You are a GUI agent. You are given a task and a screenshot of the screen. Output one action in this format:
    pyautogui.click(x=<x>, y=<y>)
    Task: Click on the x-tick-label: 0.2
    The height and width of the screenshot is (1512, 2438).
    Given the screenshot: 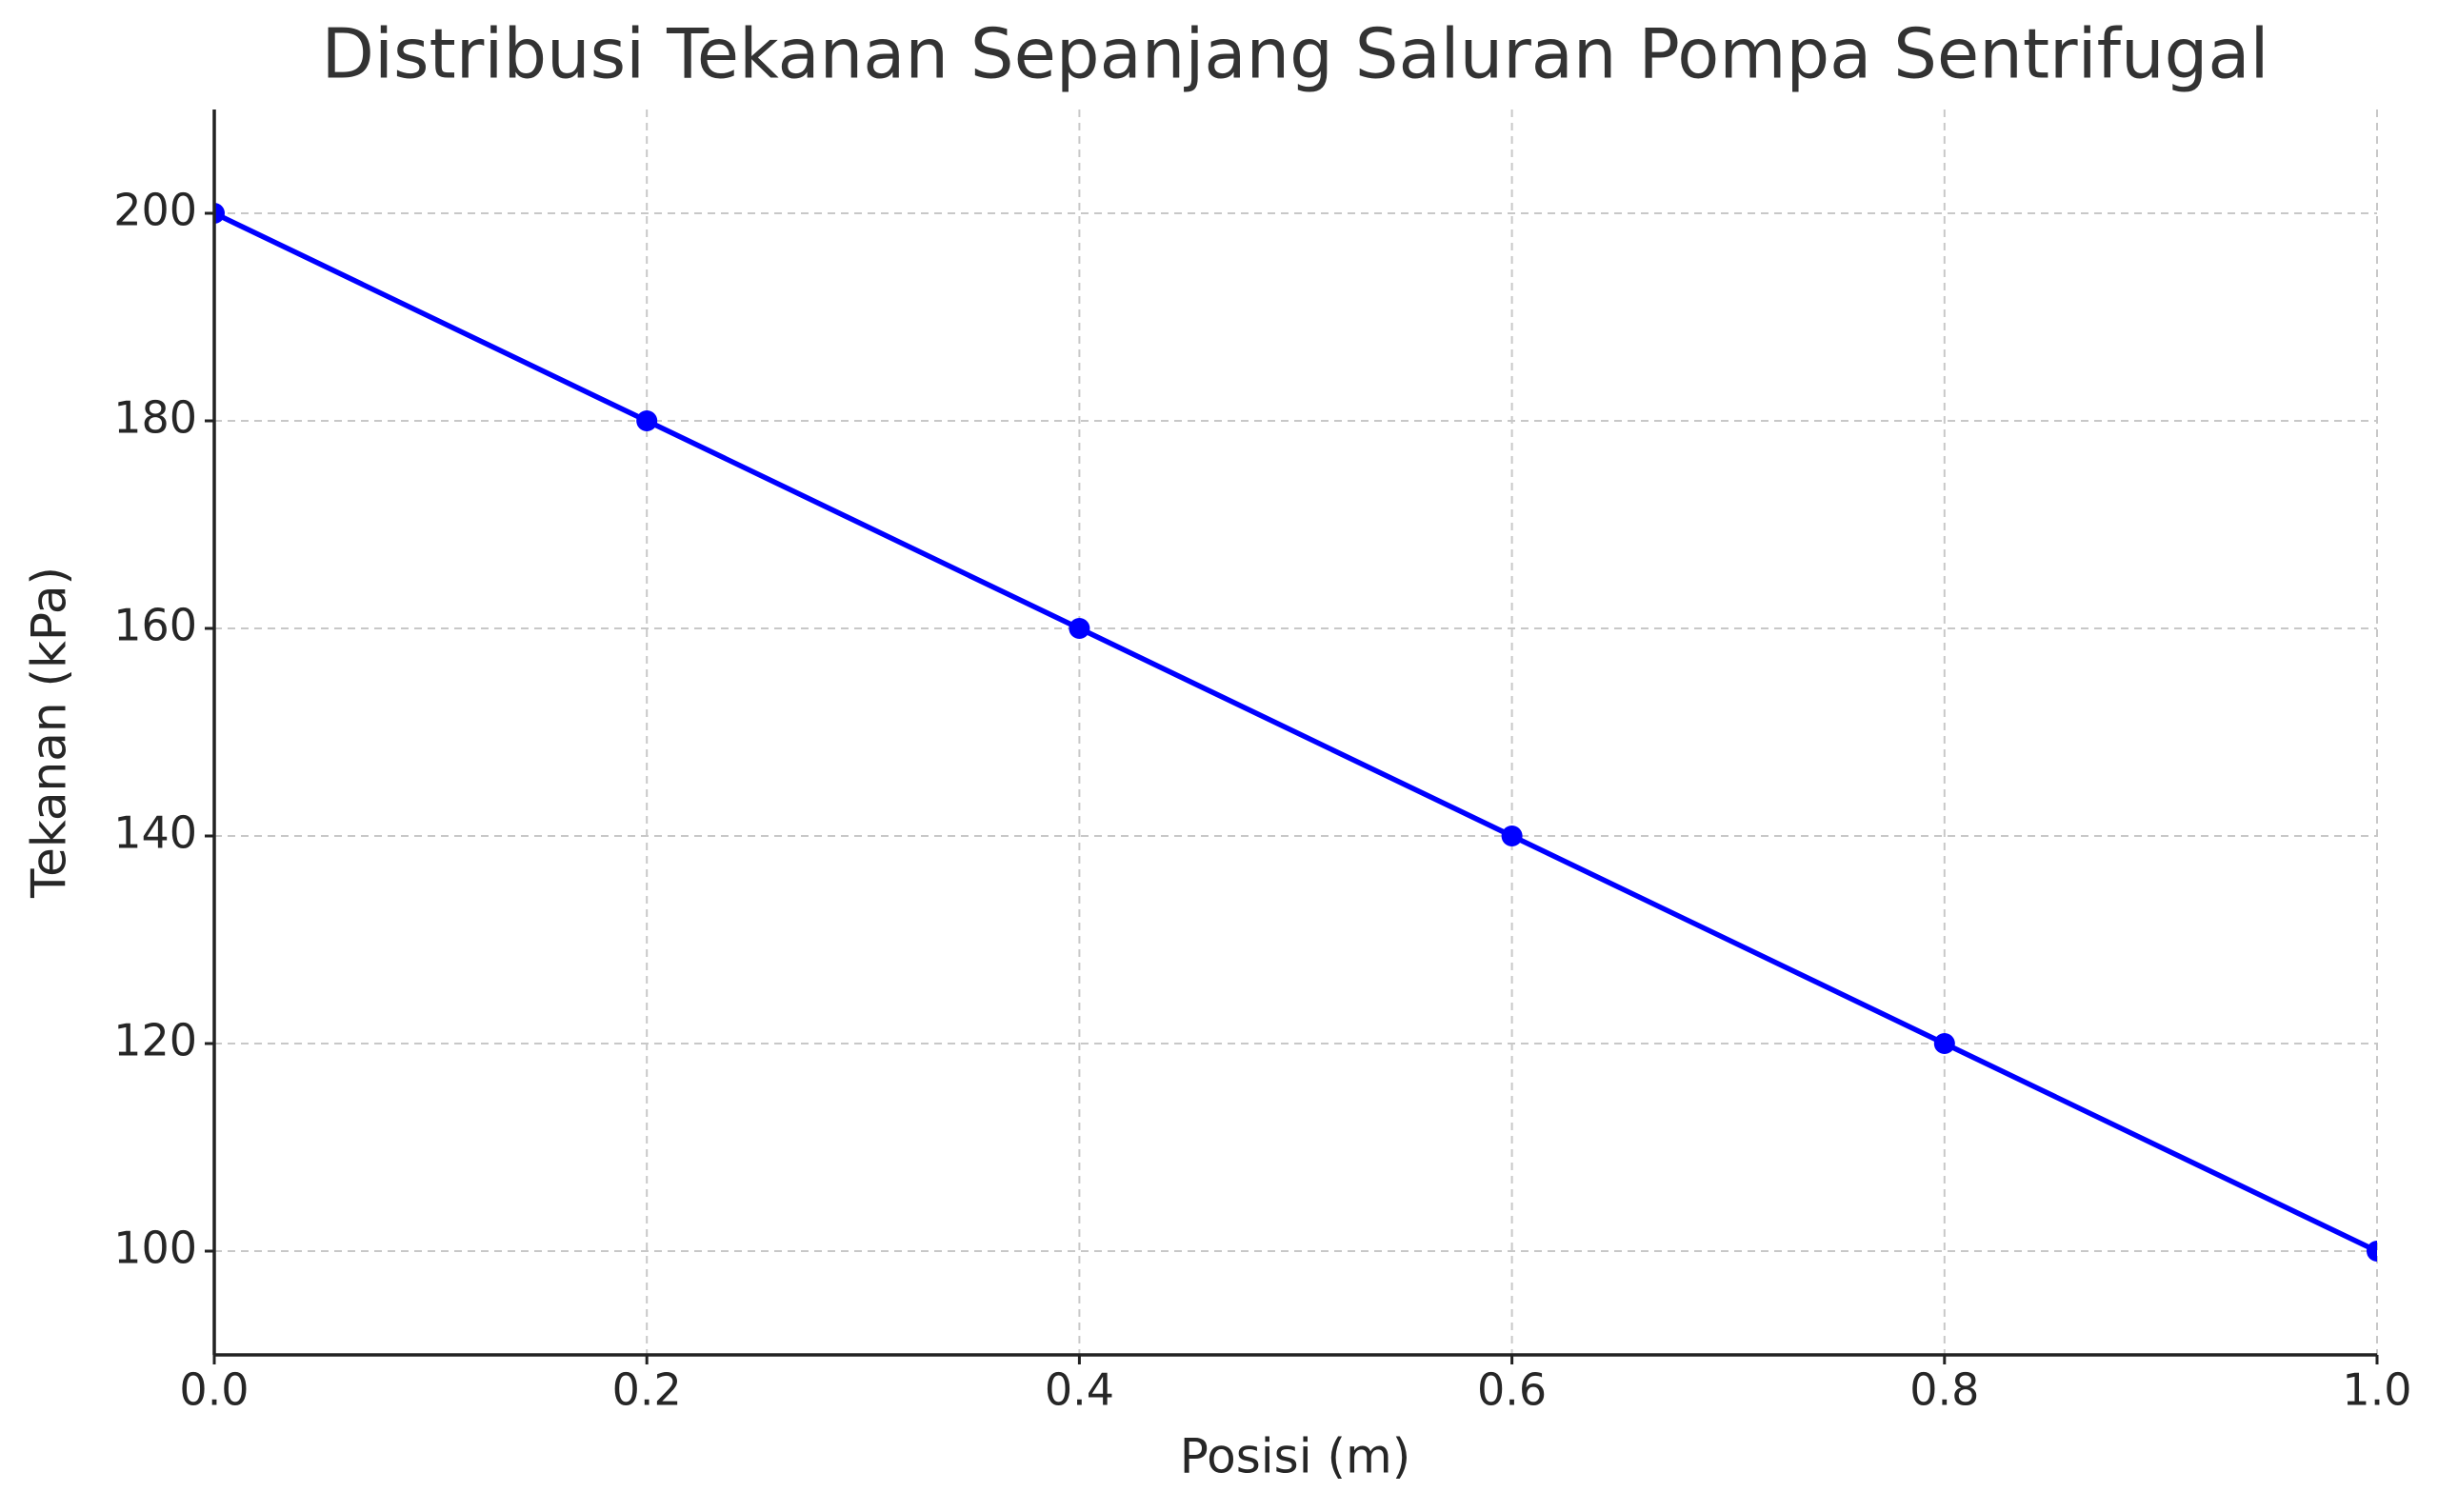 What is the action you would take?
    pyautogui.click(x=647, y=1390)
    